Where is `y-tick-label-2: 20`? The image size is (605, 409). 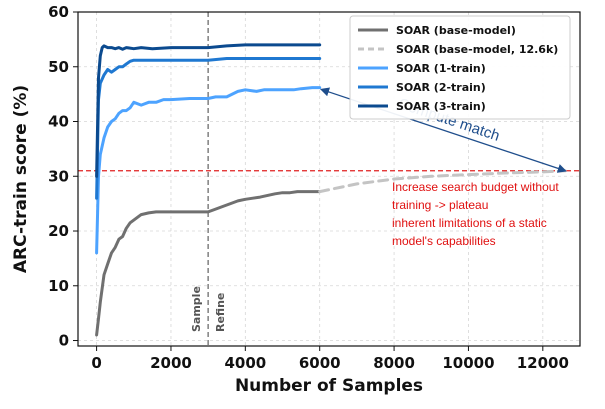
y-tick-label-2: 20 is located at coordinates (58, 231).